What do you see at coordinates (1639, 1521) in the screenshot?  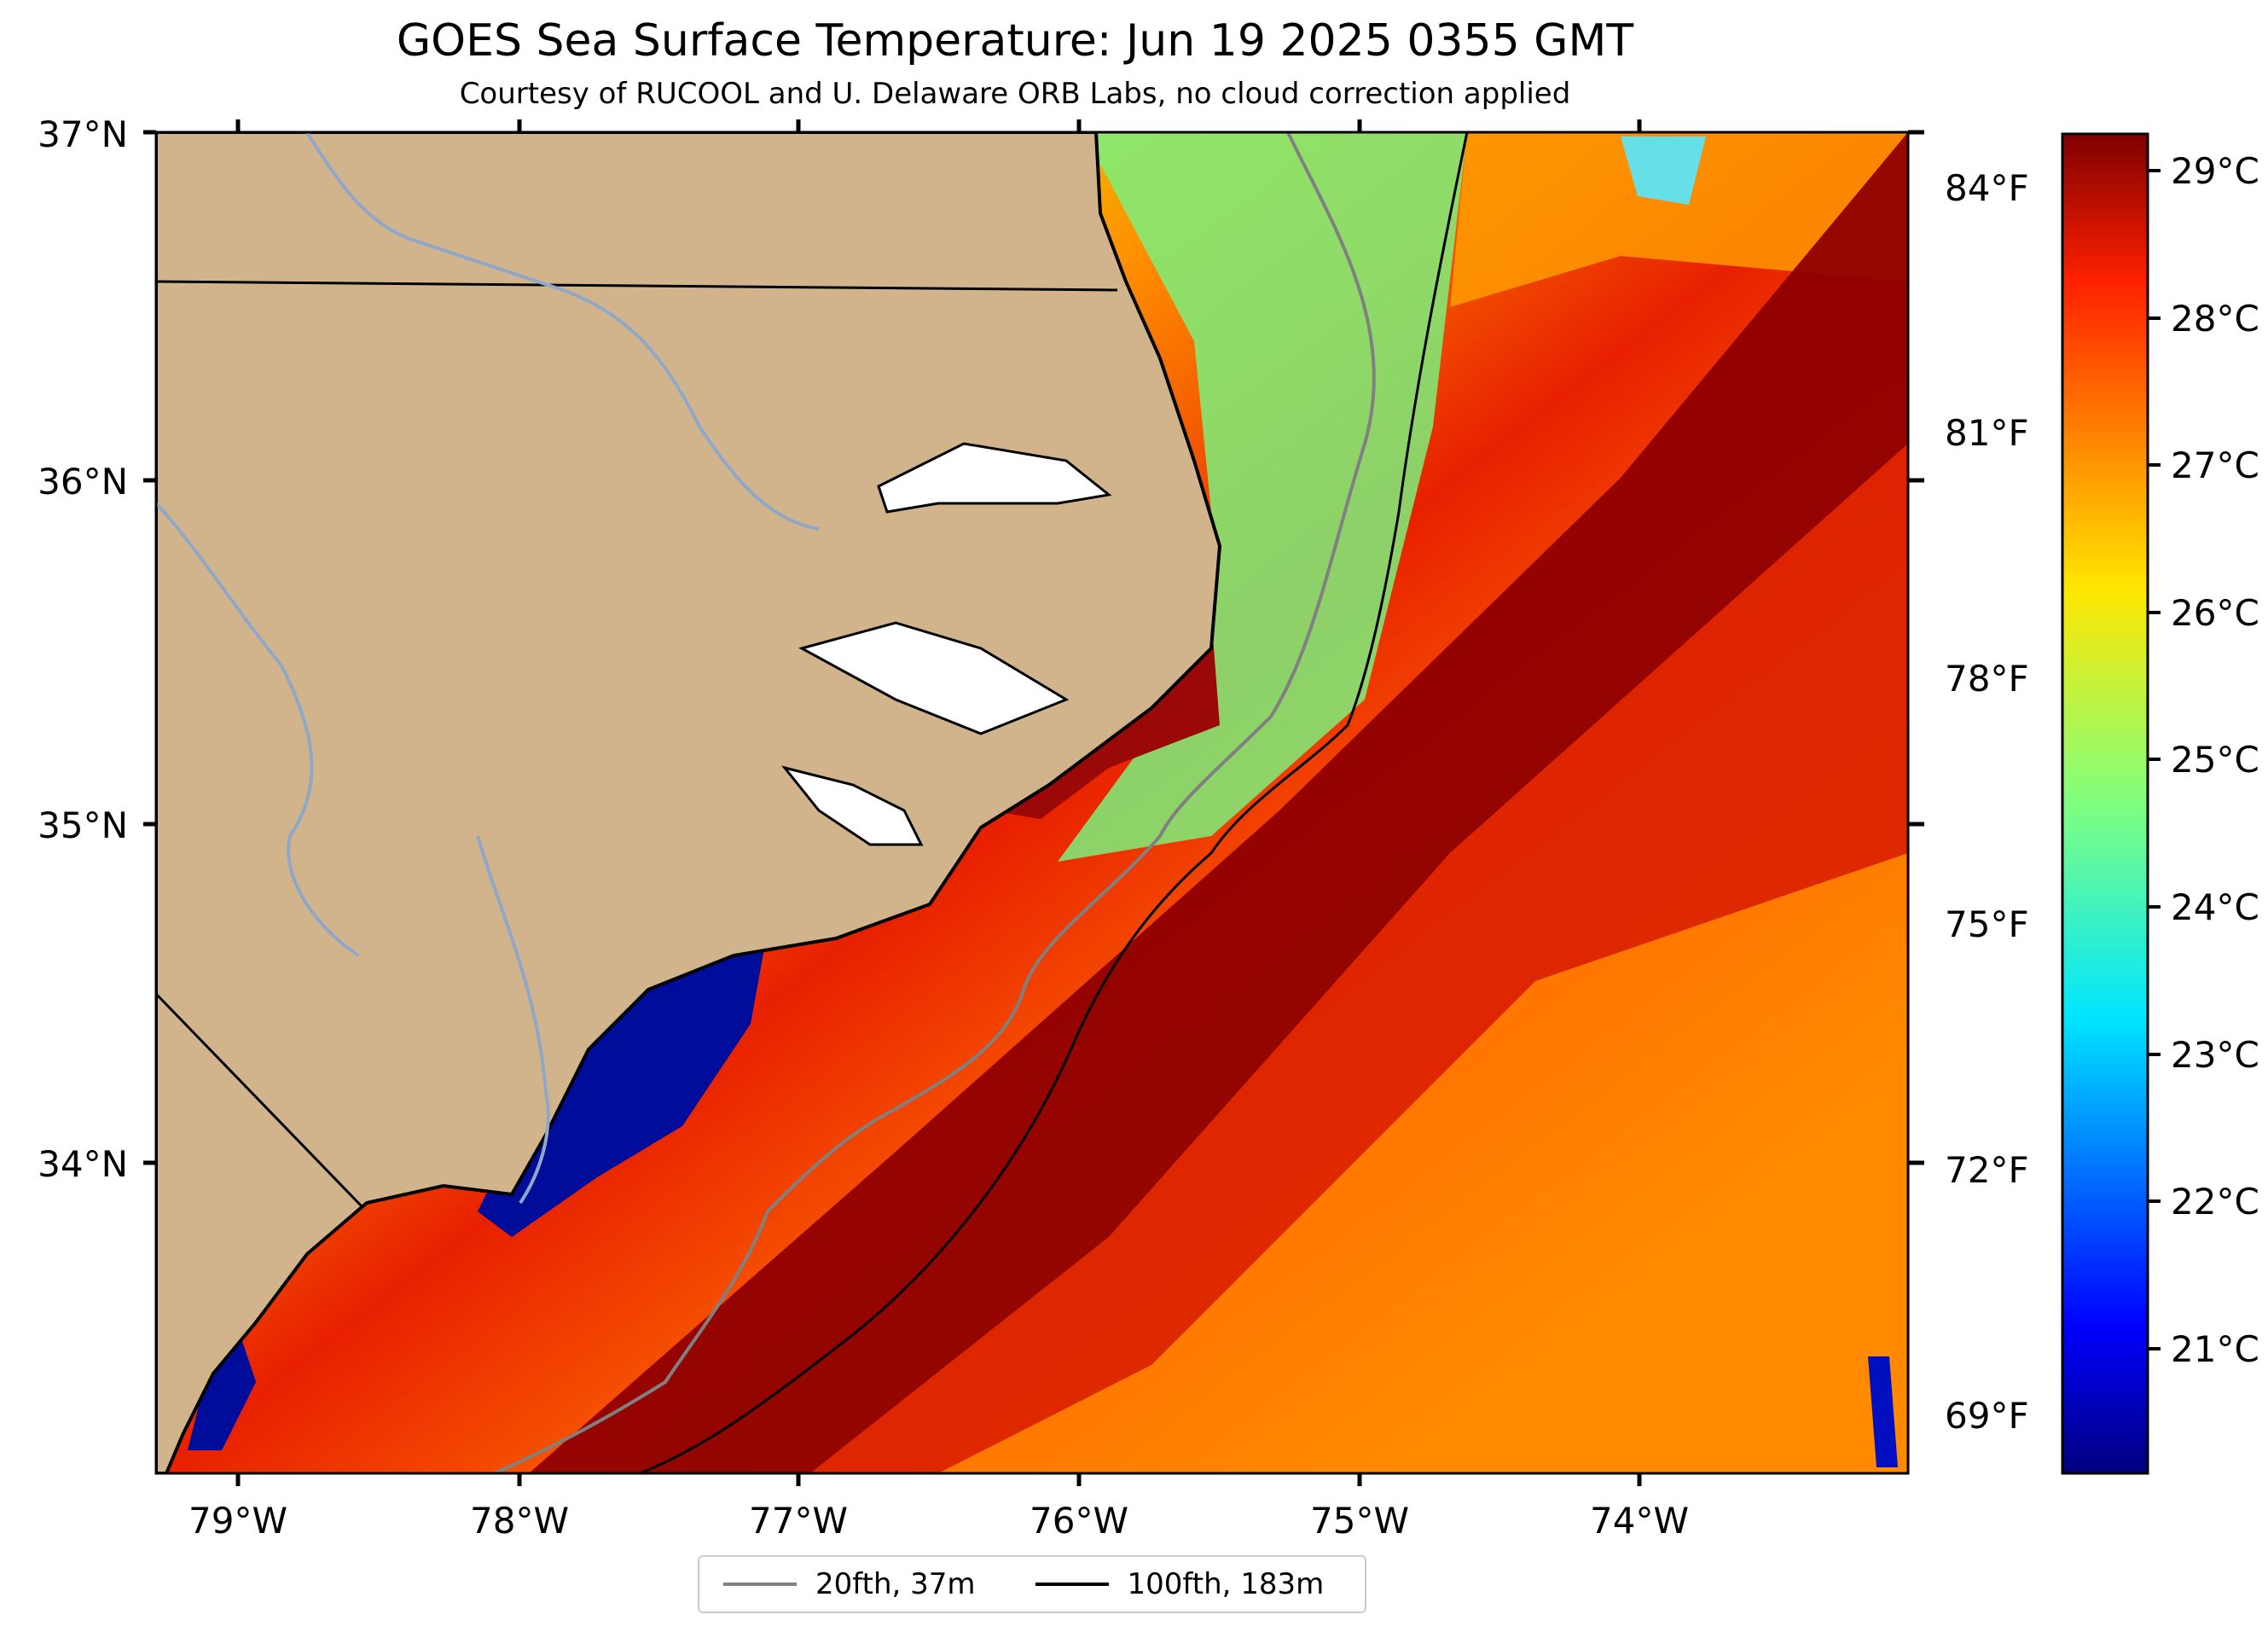 I see `lon-label-74w: 74°W` at bounding box center [1639, 1521].